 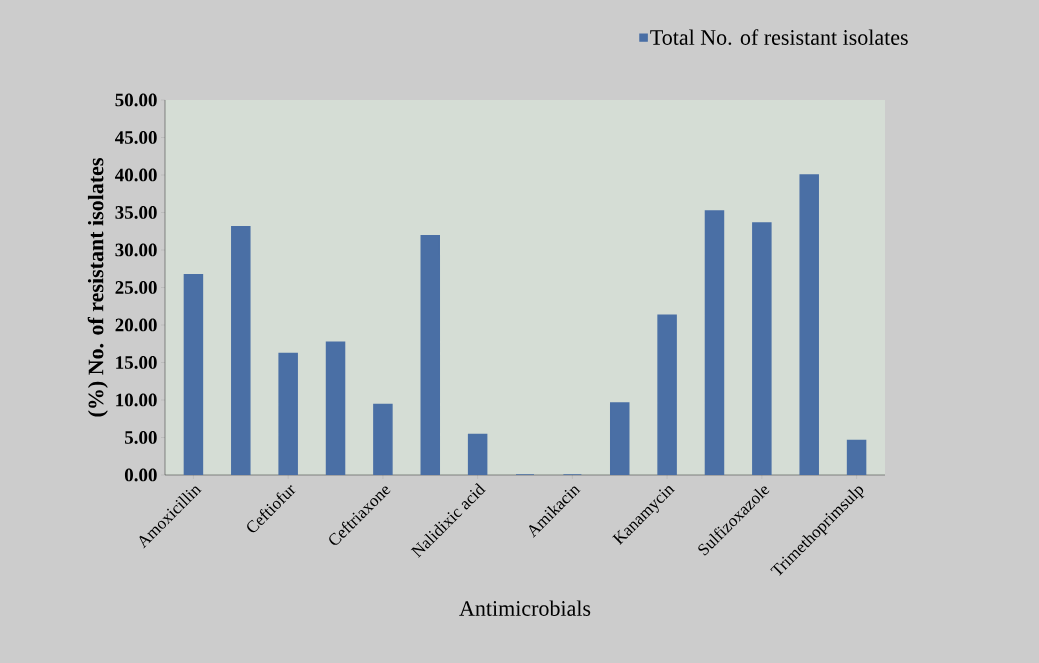 What do you see at coordinates (779, 37) in the screenshot?
I see `legend-label: Total No. of resistant isolates` at bounding box center [779, 37].